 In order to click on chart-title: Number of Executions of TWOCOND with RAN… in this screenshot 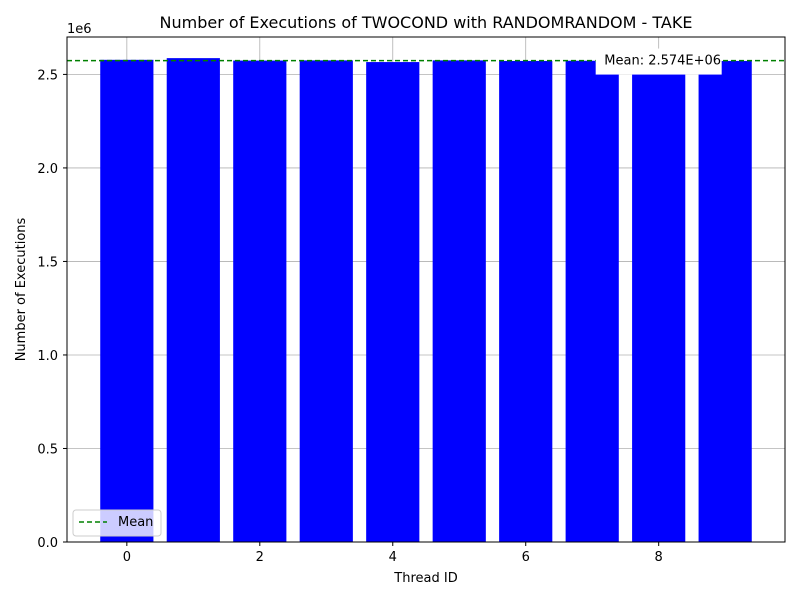, I will do `click(426, 22)`.